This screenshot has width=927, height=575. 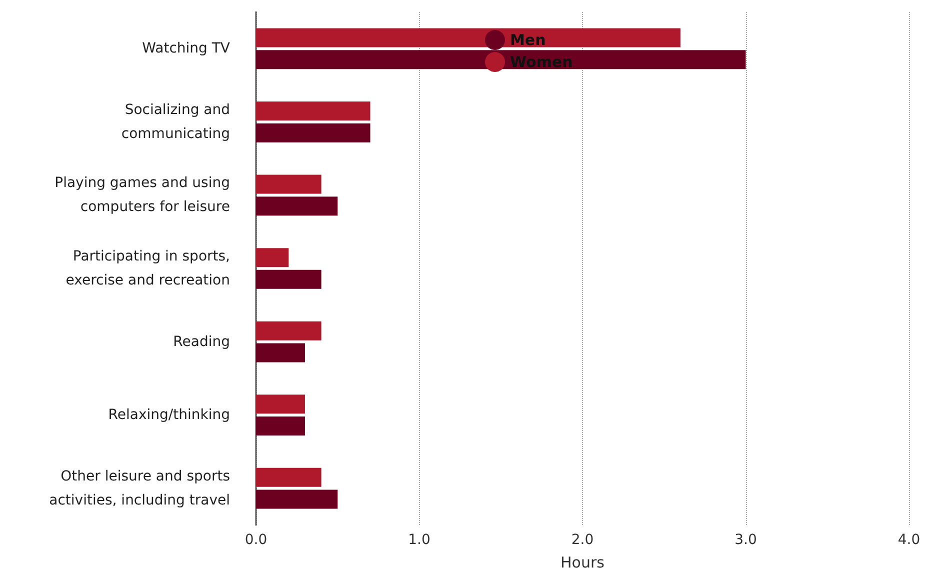 I want to click on y-tick-label: Relaxing/thinking, so click(x=169, y=415).